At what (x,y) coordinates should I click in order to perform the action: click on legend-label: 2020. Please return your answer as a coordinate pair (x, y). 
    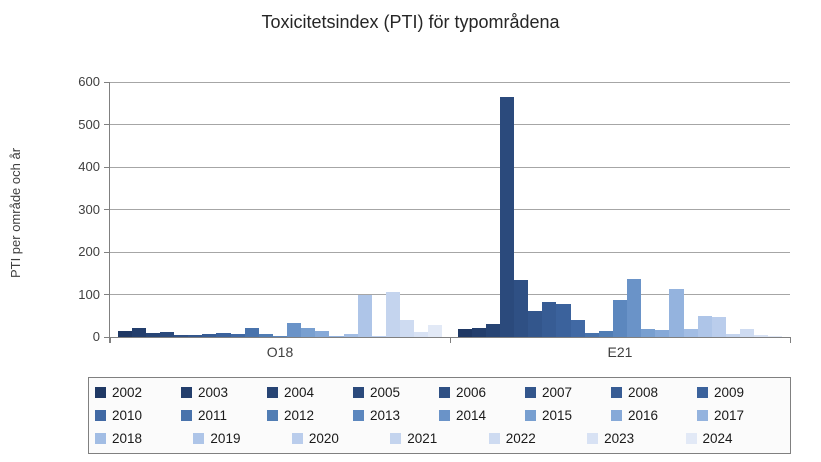
    Looking at the image, I should click on (323, 438).